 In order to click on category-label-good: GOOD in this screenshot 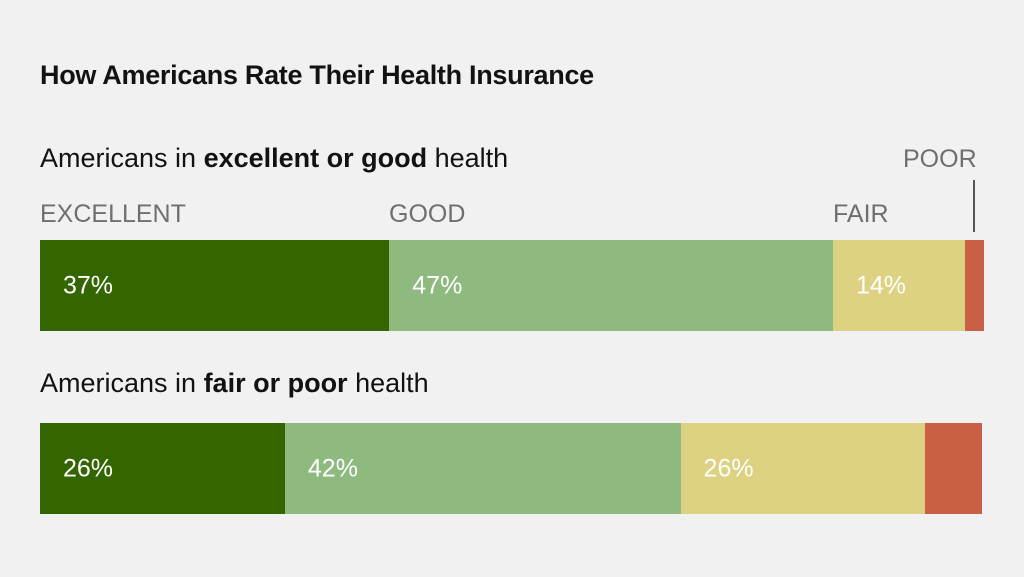, I will do `click(427, 214)`.